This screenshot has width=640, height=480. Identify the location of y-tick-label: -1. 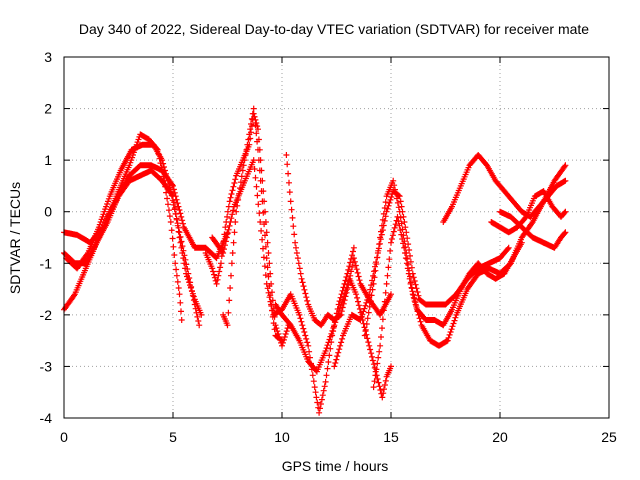
(46, 263).